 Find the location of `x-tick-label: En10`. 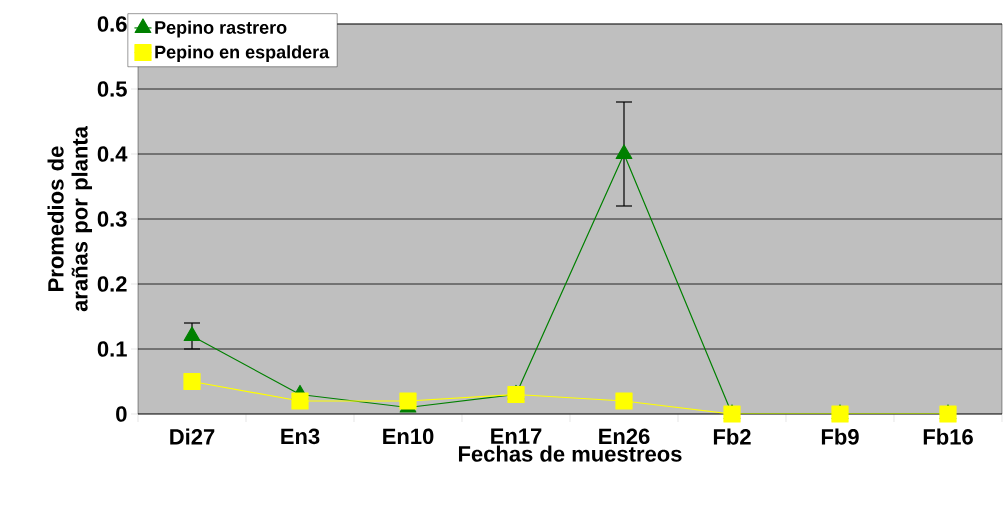

x-tick-label: En10 is located at coordinates (408, 436).